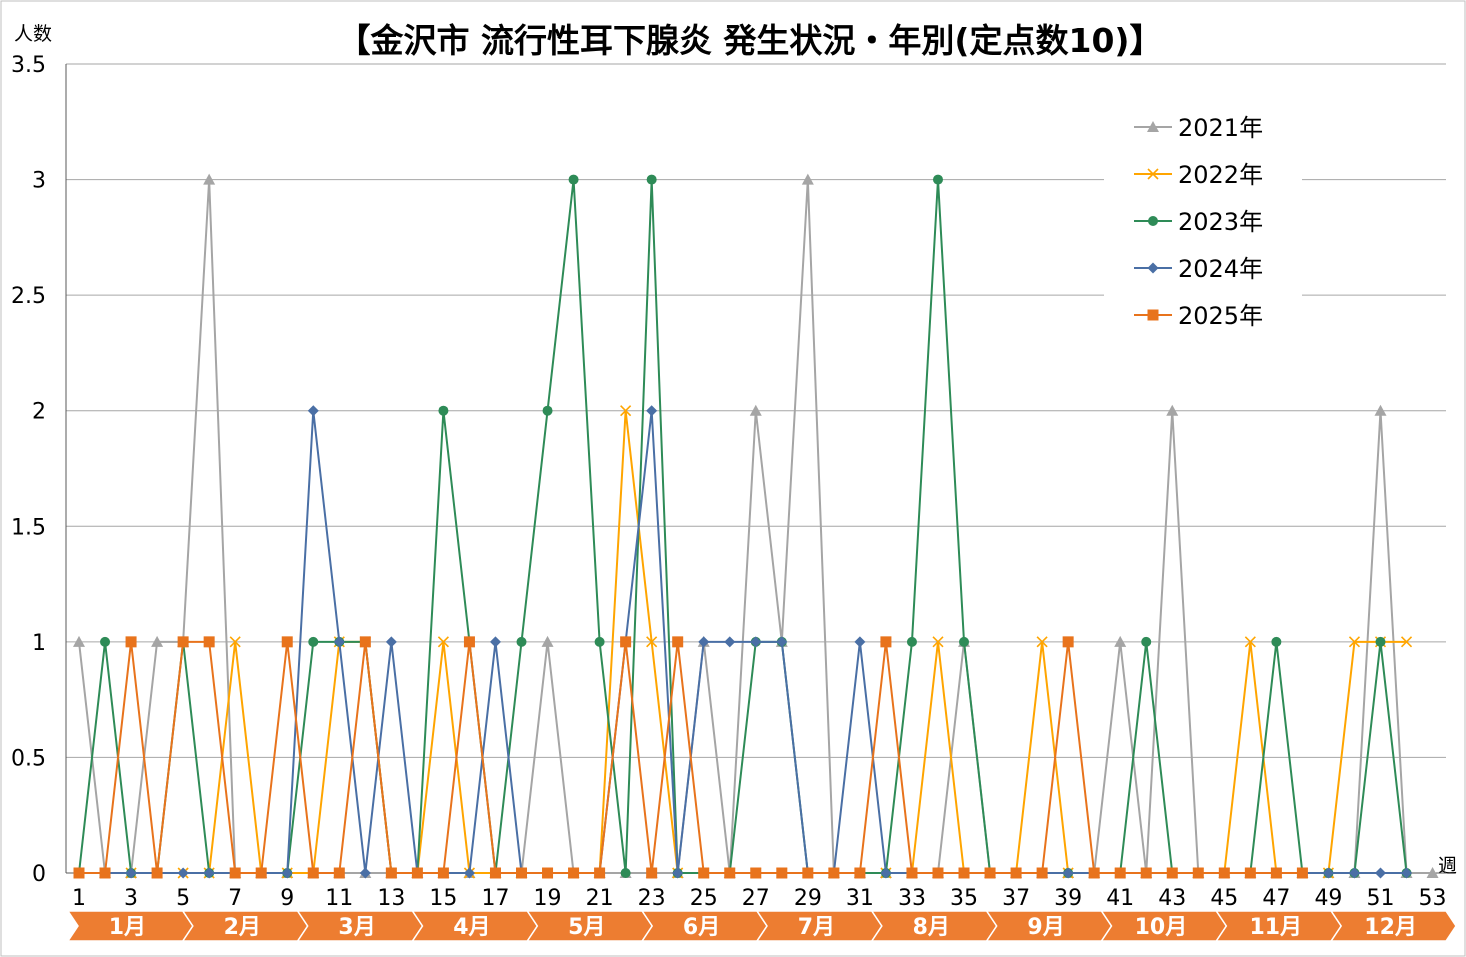 The image size is (1466, 957). I want to click on chart-title: 【金沢市 流行性耳下腺炎 発生状況・年別(定点数10)】, so click(749, 40).